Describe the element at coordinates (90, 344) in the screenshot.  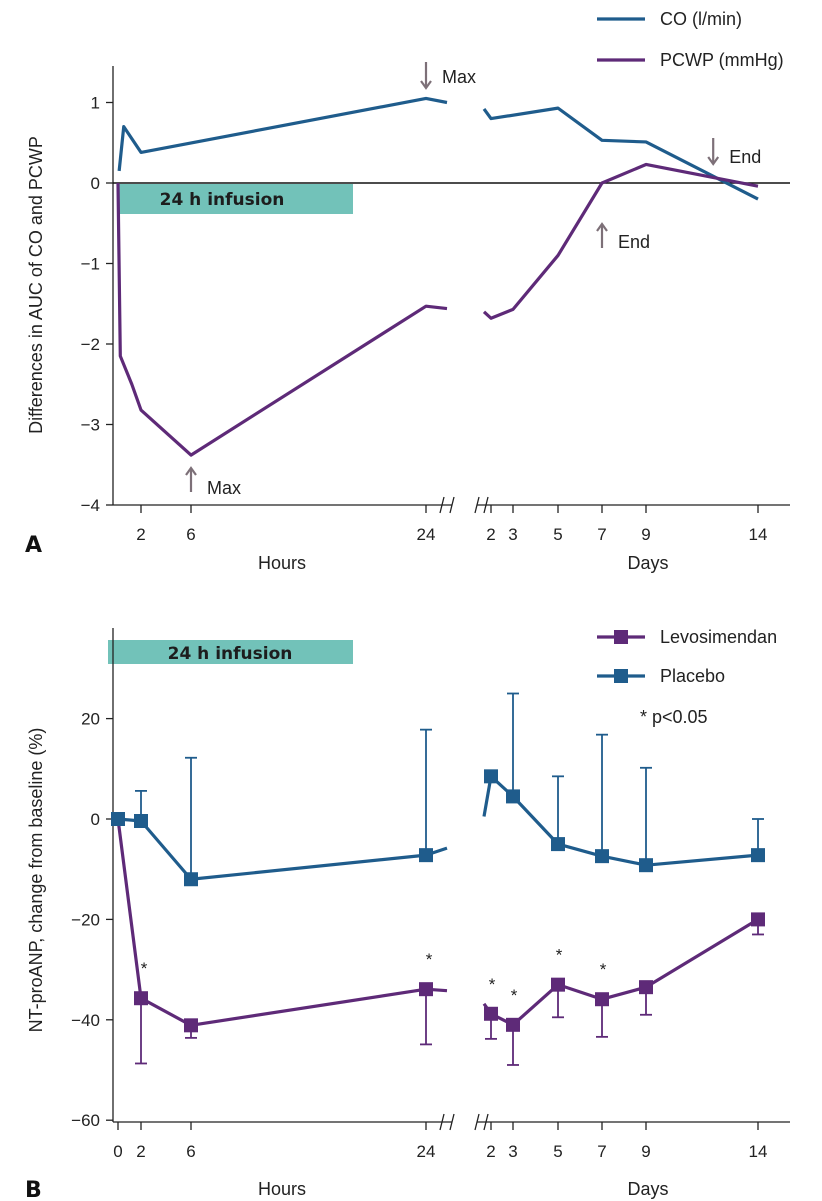
I see `y-tick-label: −2` at that location.